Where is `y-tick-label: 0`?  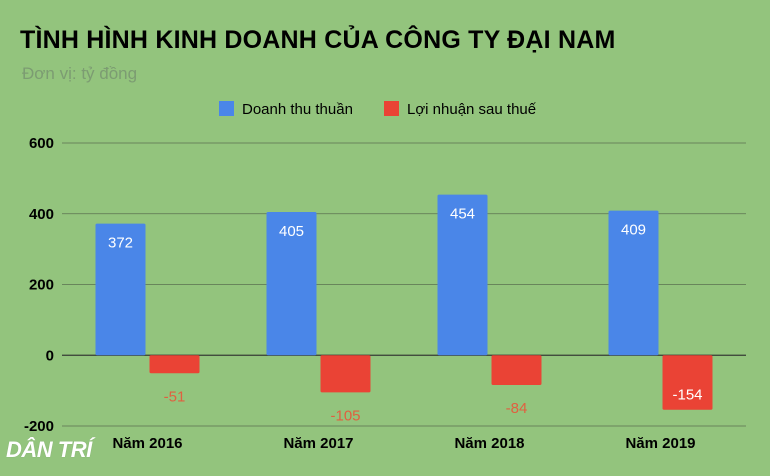 y-tick-label: 0 is located at coordinates (50, 355).